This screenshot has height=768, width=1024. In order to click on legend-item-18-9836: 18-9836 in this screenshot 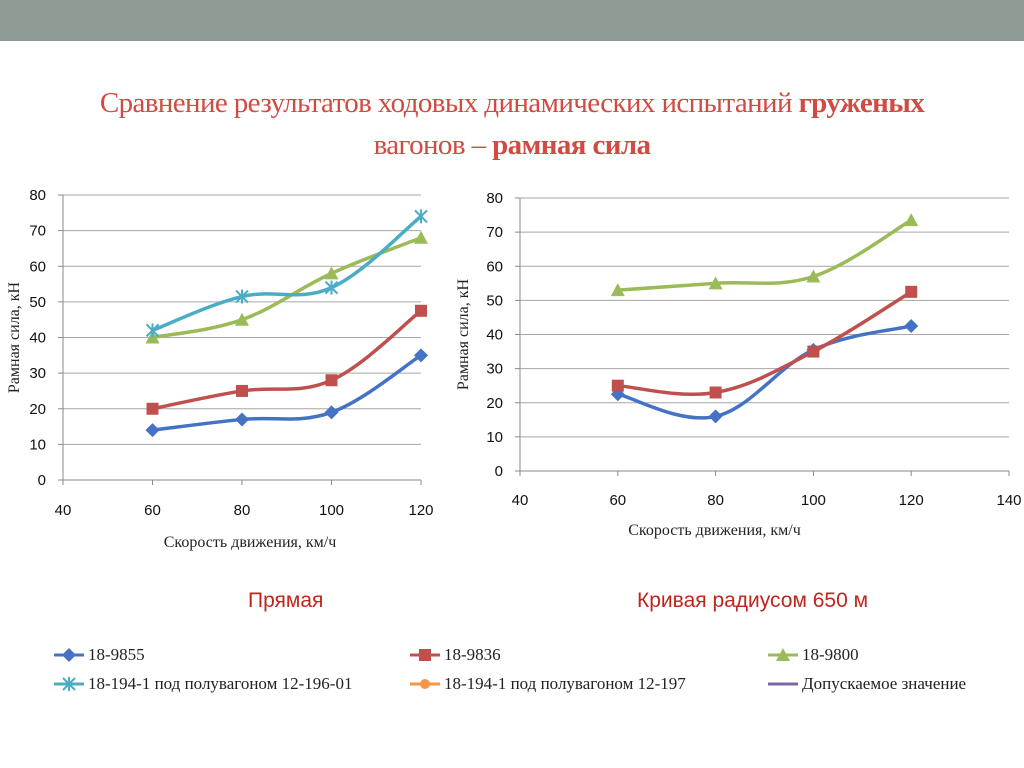, I will do `click(454, 655)`.